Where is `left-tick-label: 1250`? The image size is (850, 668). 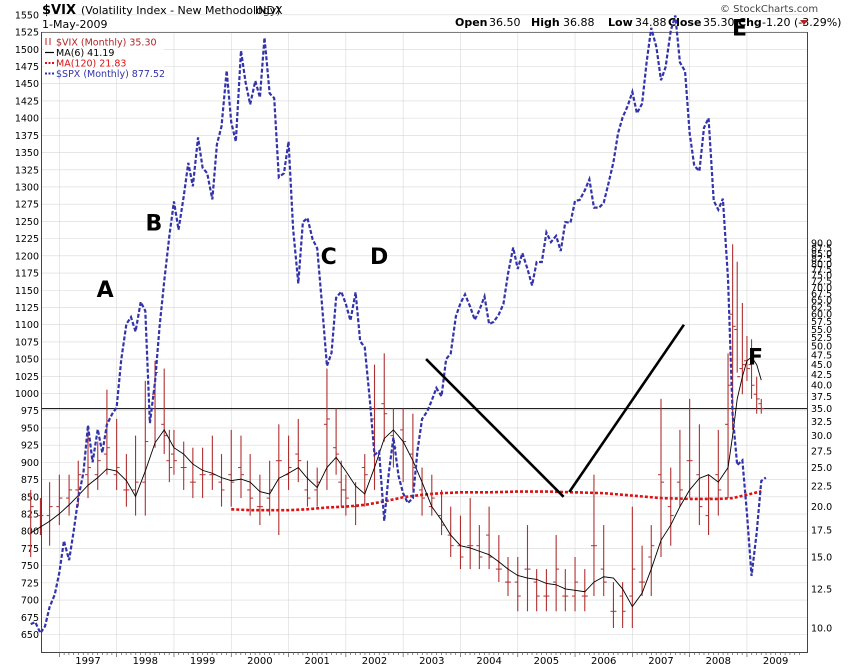 left-tick-label: 1250 is located at coordinates (27, 222).